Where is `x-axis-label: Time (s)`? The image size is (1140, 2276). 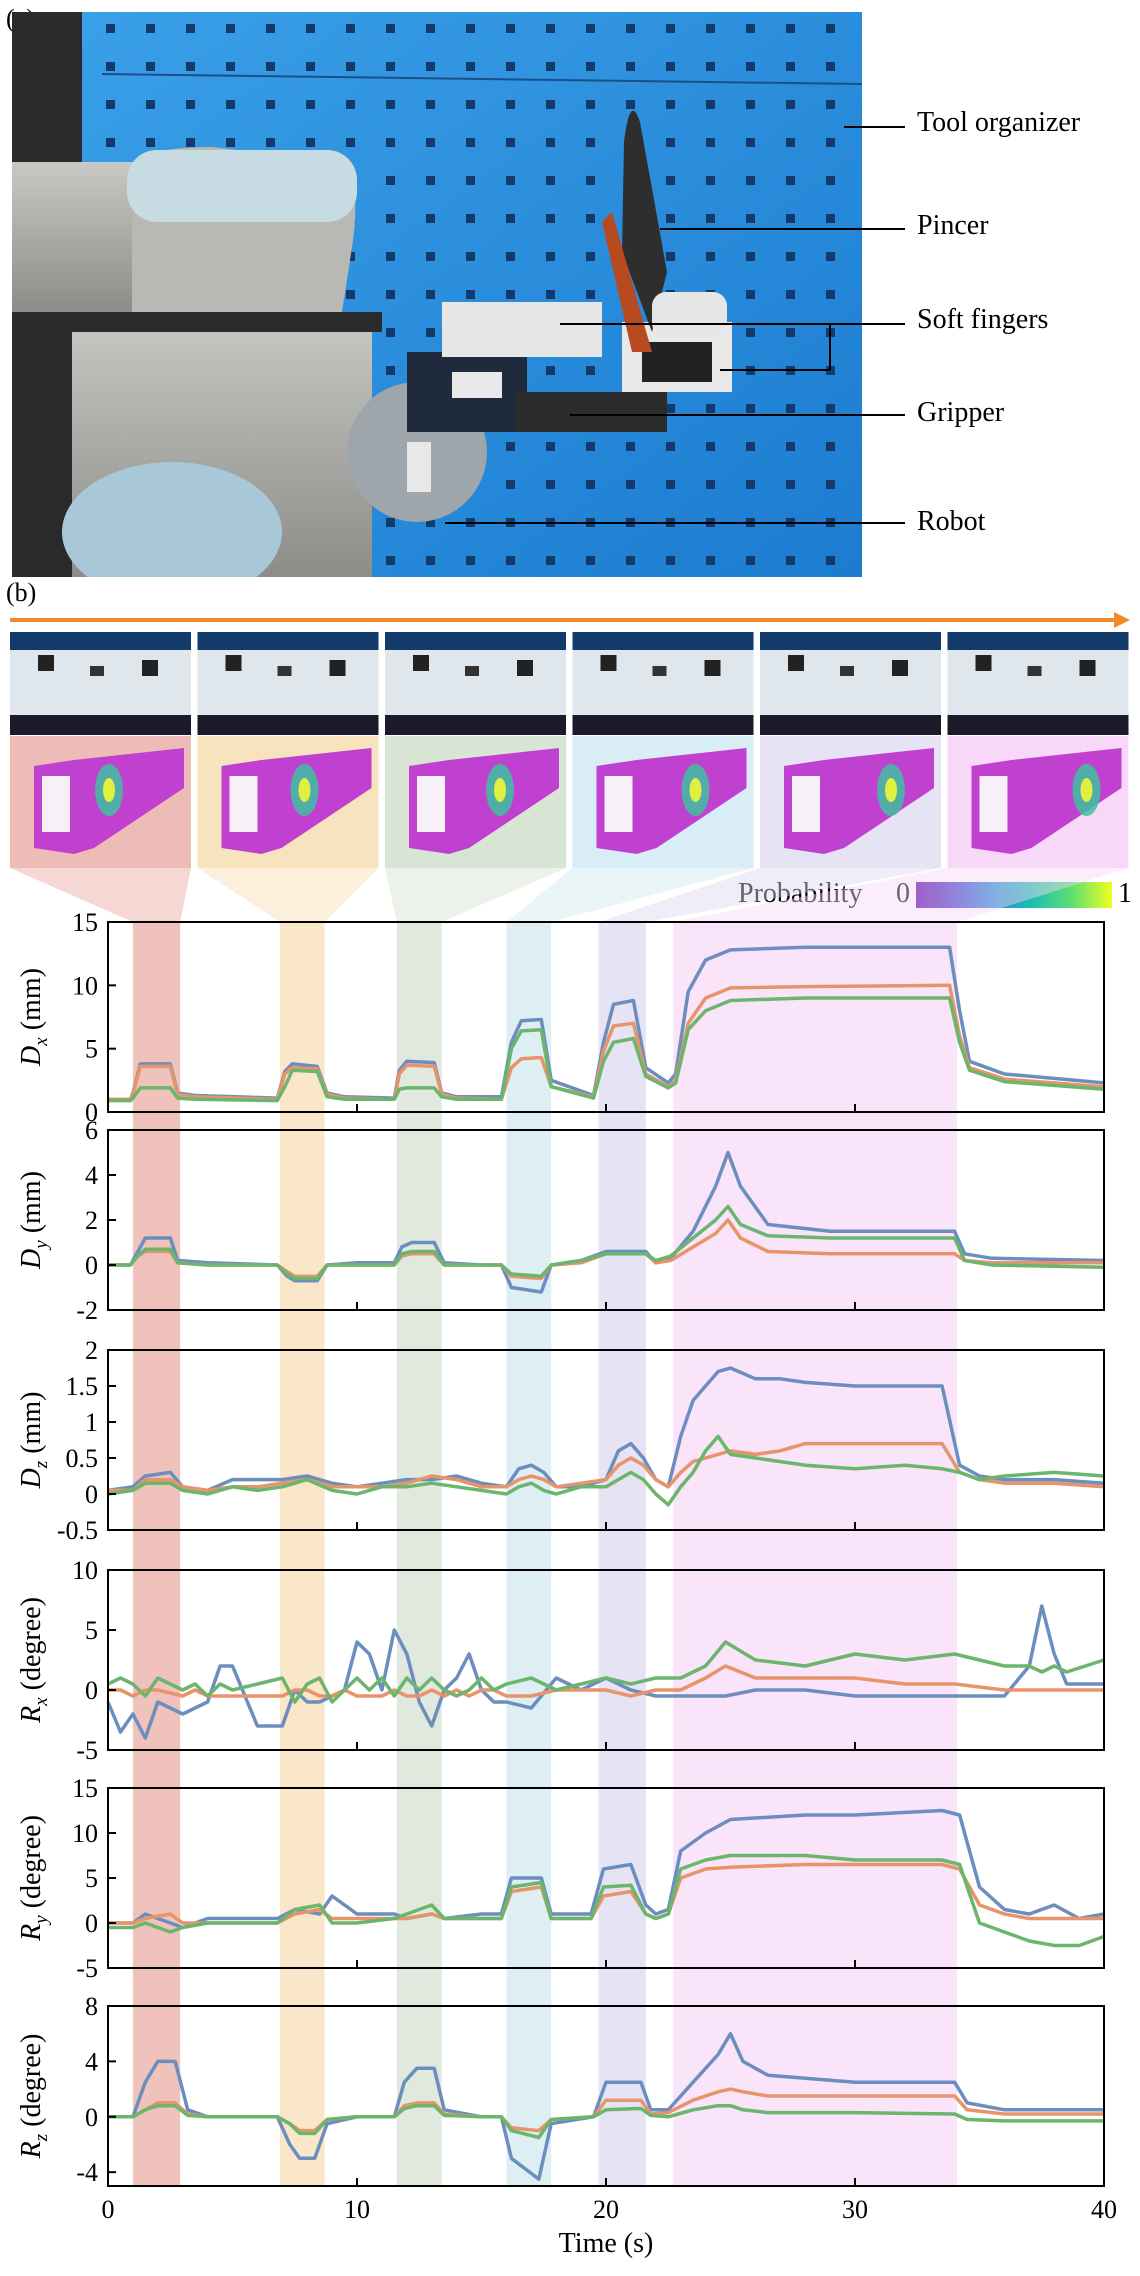
x-axis-label: Time (s) is located at coordinates (606, 2243).